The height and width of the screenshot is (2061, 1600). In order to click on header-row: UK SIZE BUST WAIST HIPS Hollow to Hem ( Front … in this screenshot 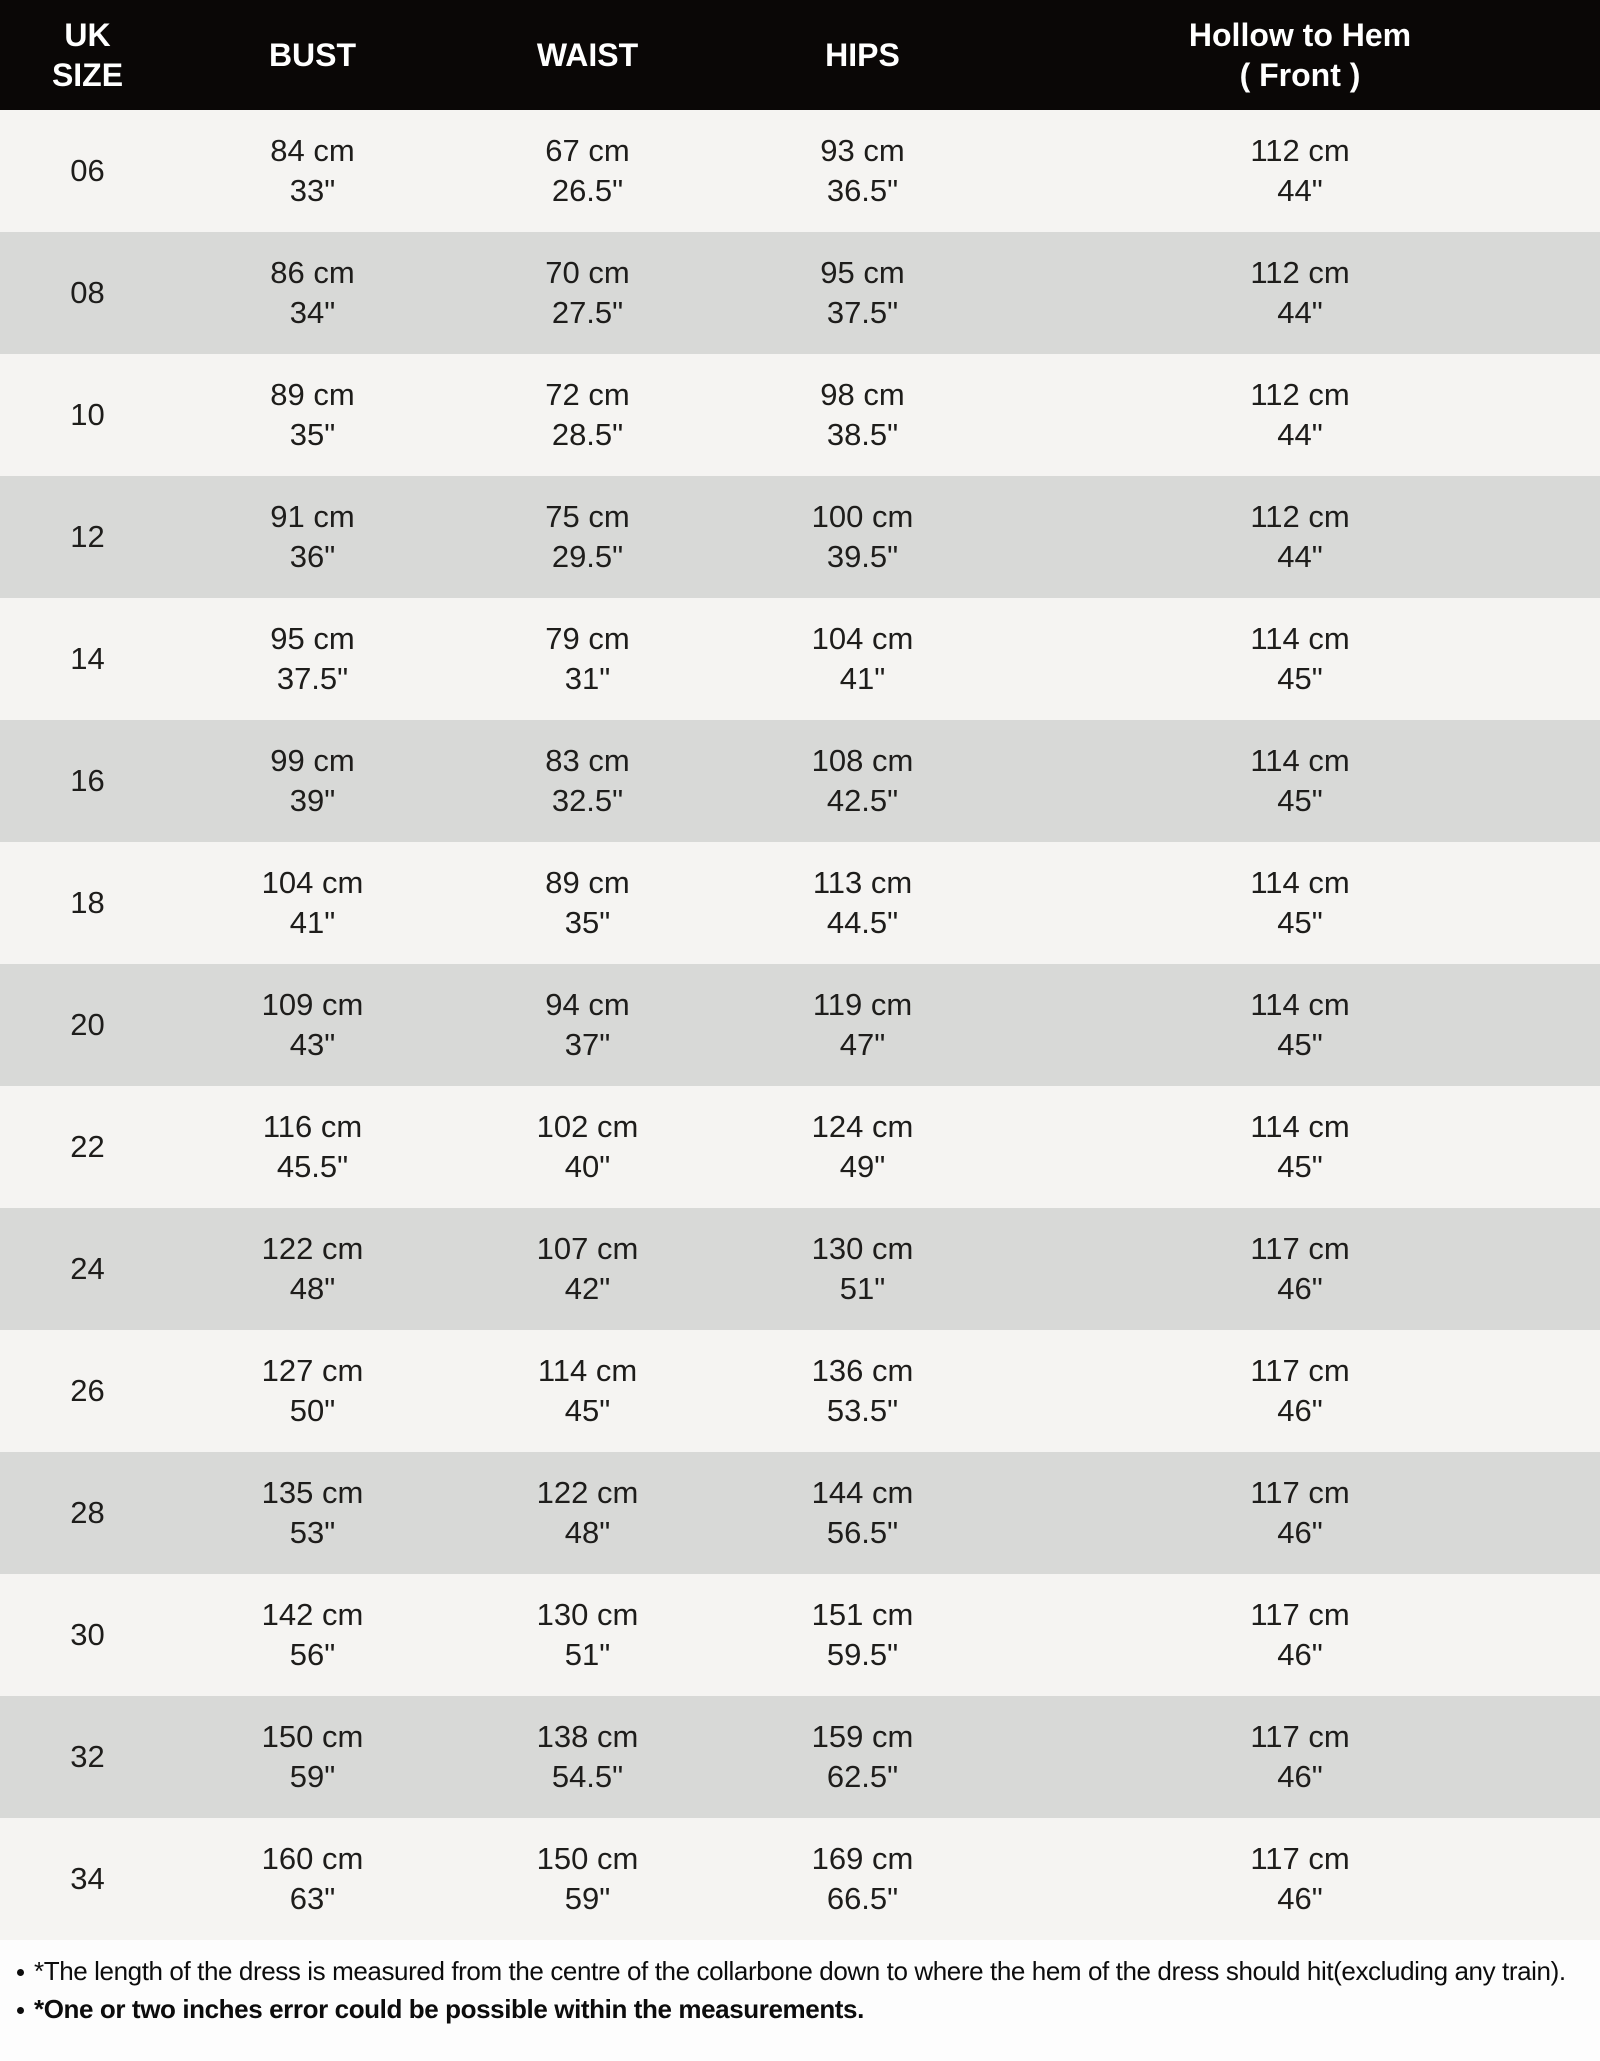, I will do `click(800, 55)`.